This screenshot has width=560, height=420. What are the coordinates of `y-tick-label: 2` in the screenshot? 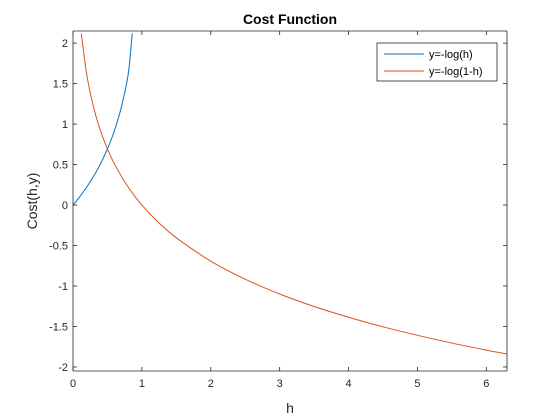 It's located at (65, 44).